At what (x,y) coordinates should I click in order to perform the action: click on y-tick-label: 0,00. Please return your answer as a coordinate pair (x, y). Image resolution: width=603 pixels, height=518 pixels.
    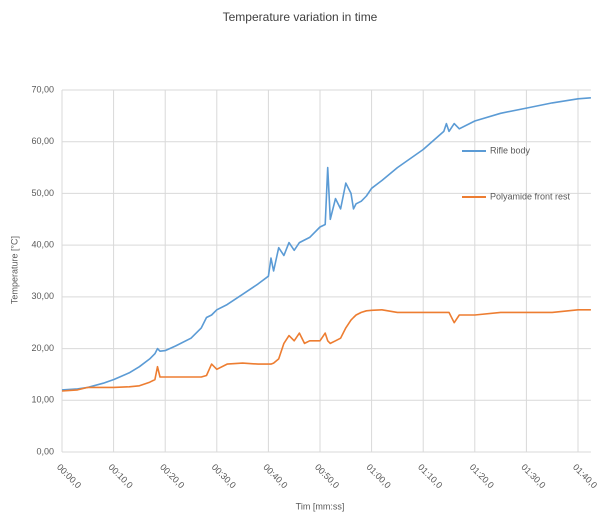
    Looking at the image, I should click on (45, 451).